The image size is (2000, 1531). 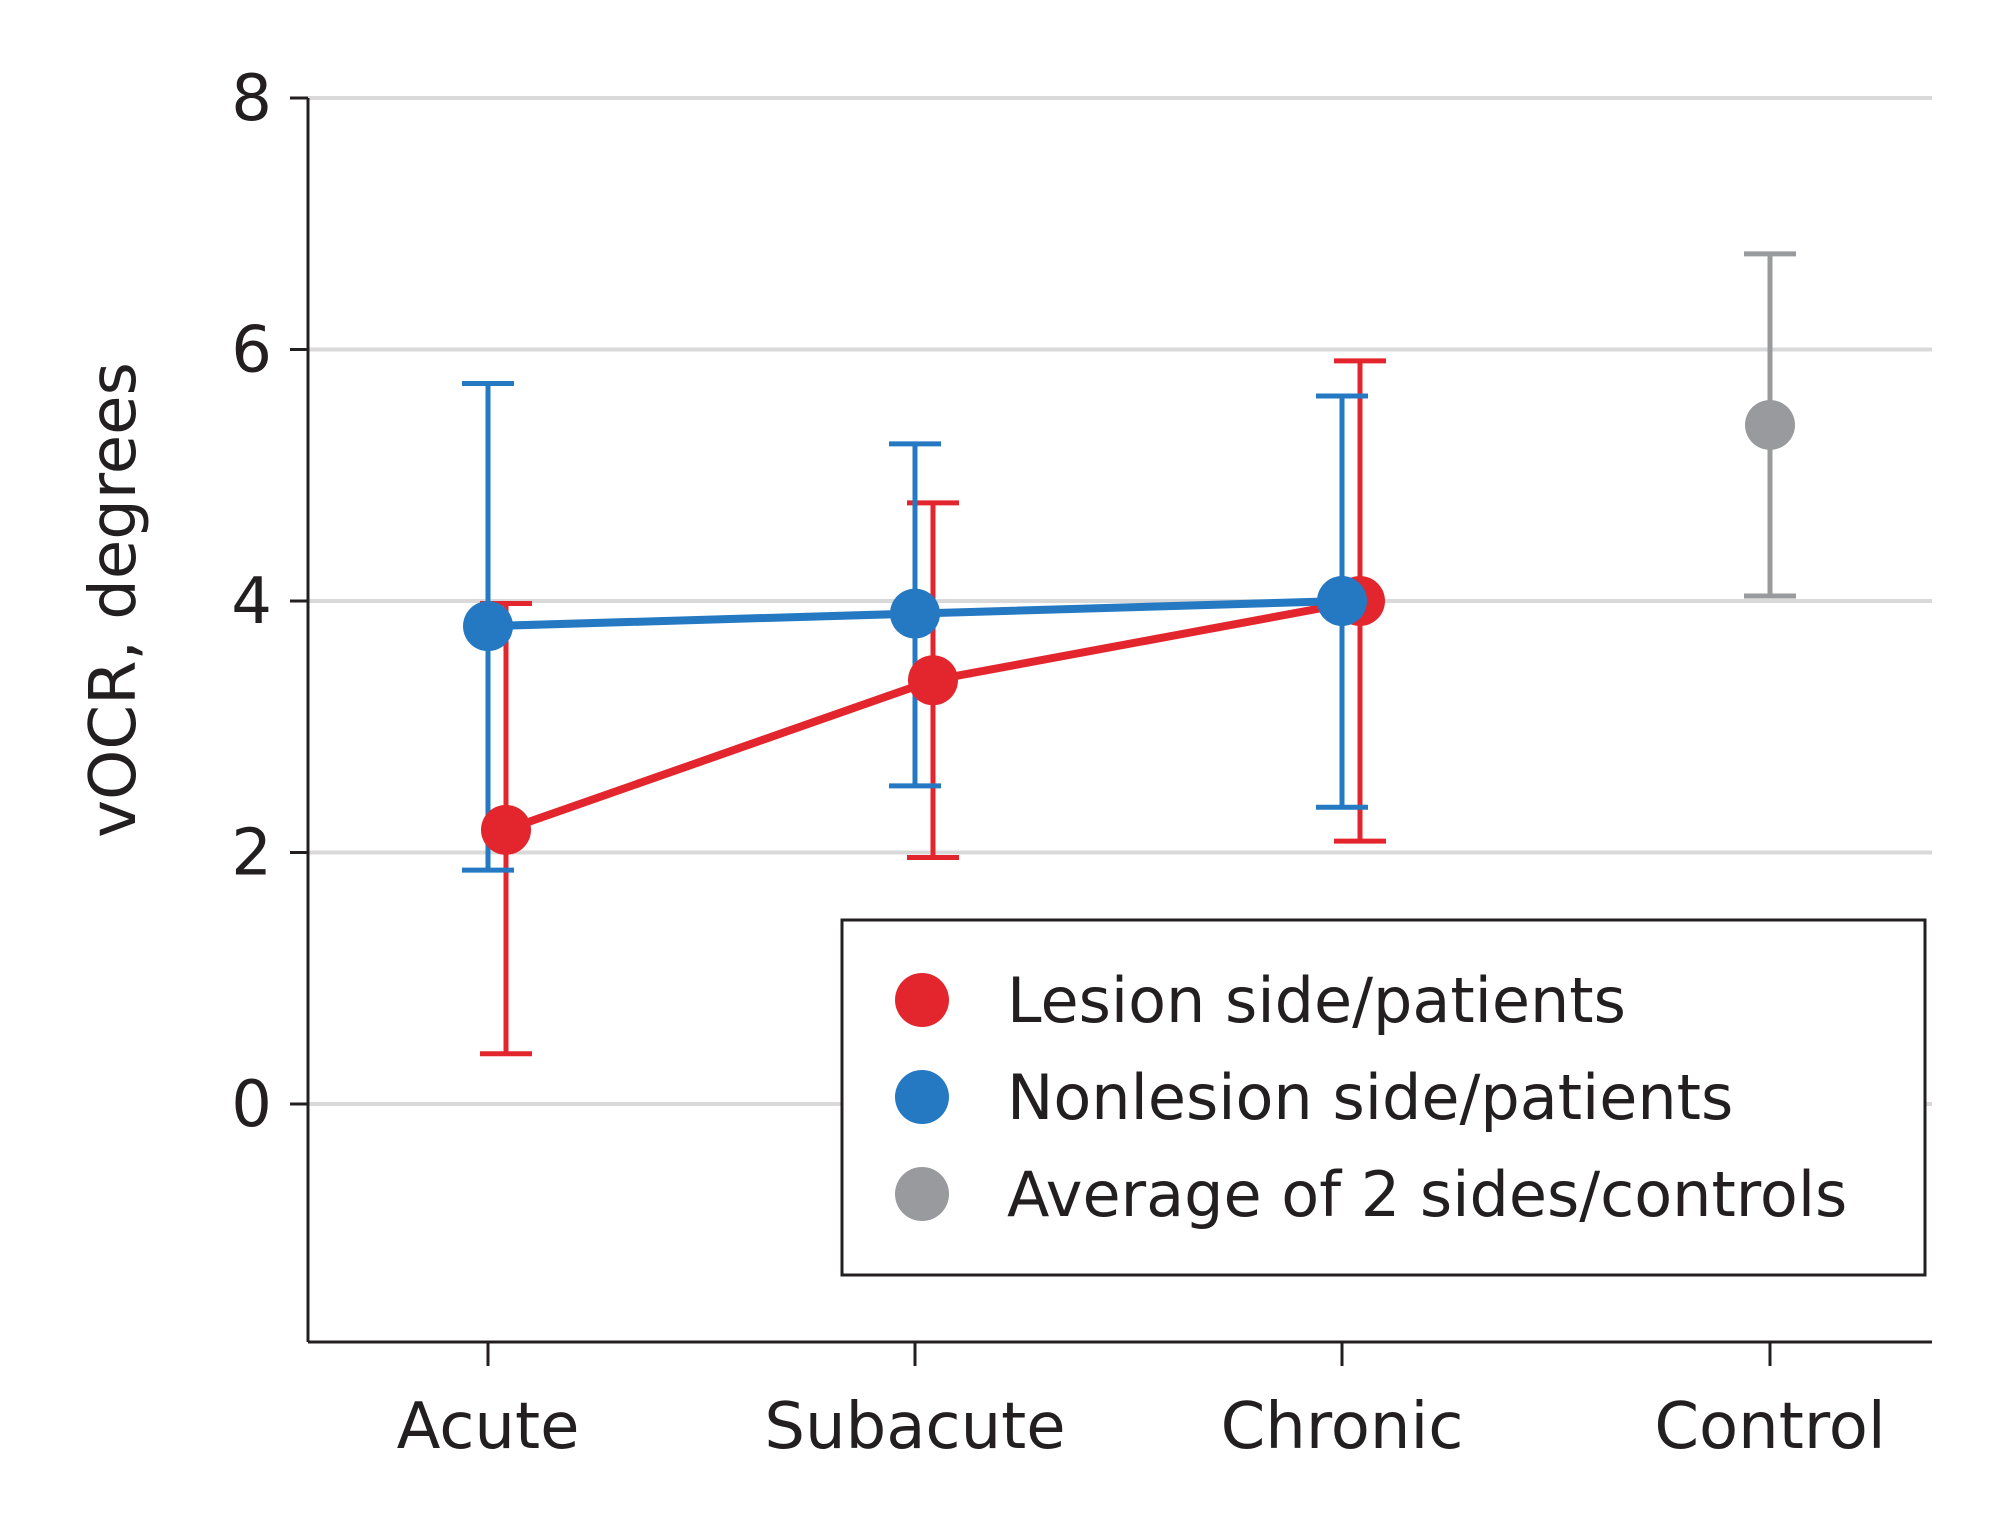 I want to click on x-tick-label: Acute, so click(x=488, y=1427).